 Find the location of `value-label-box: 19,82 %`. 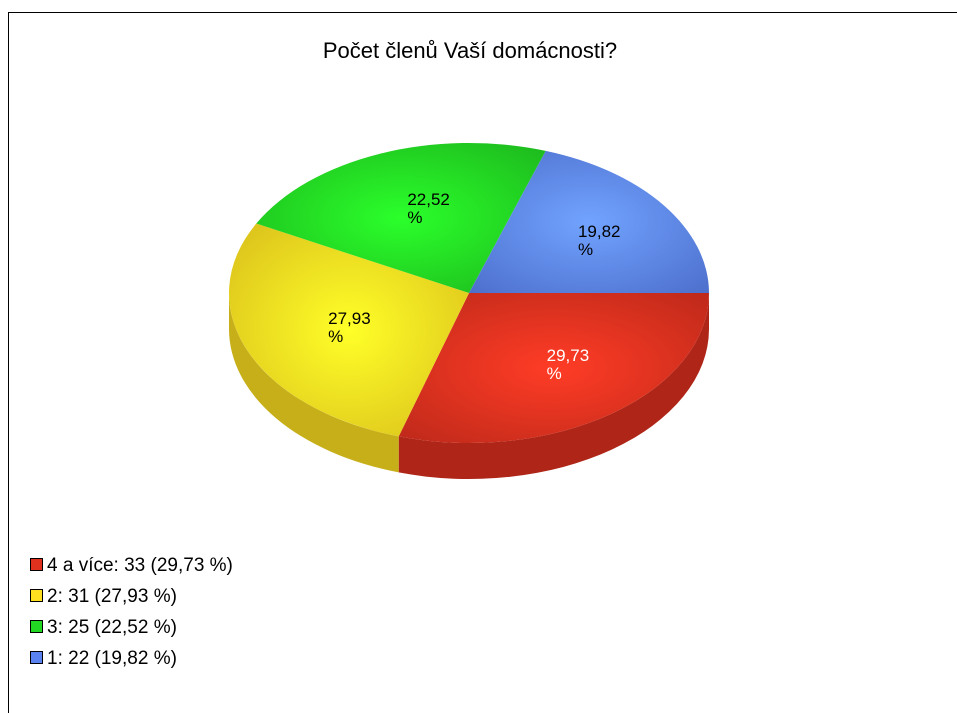

value-label-box: 19,82 % is located at coordinates (599, 240).